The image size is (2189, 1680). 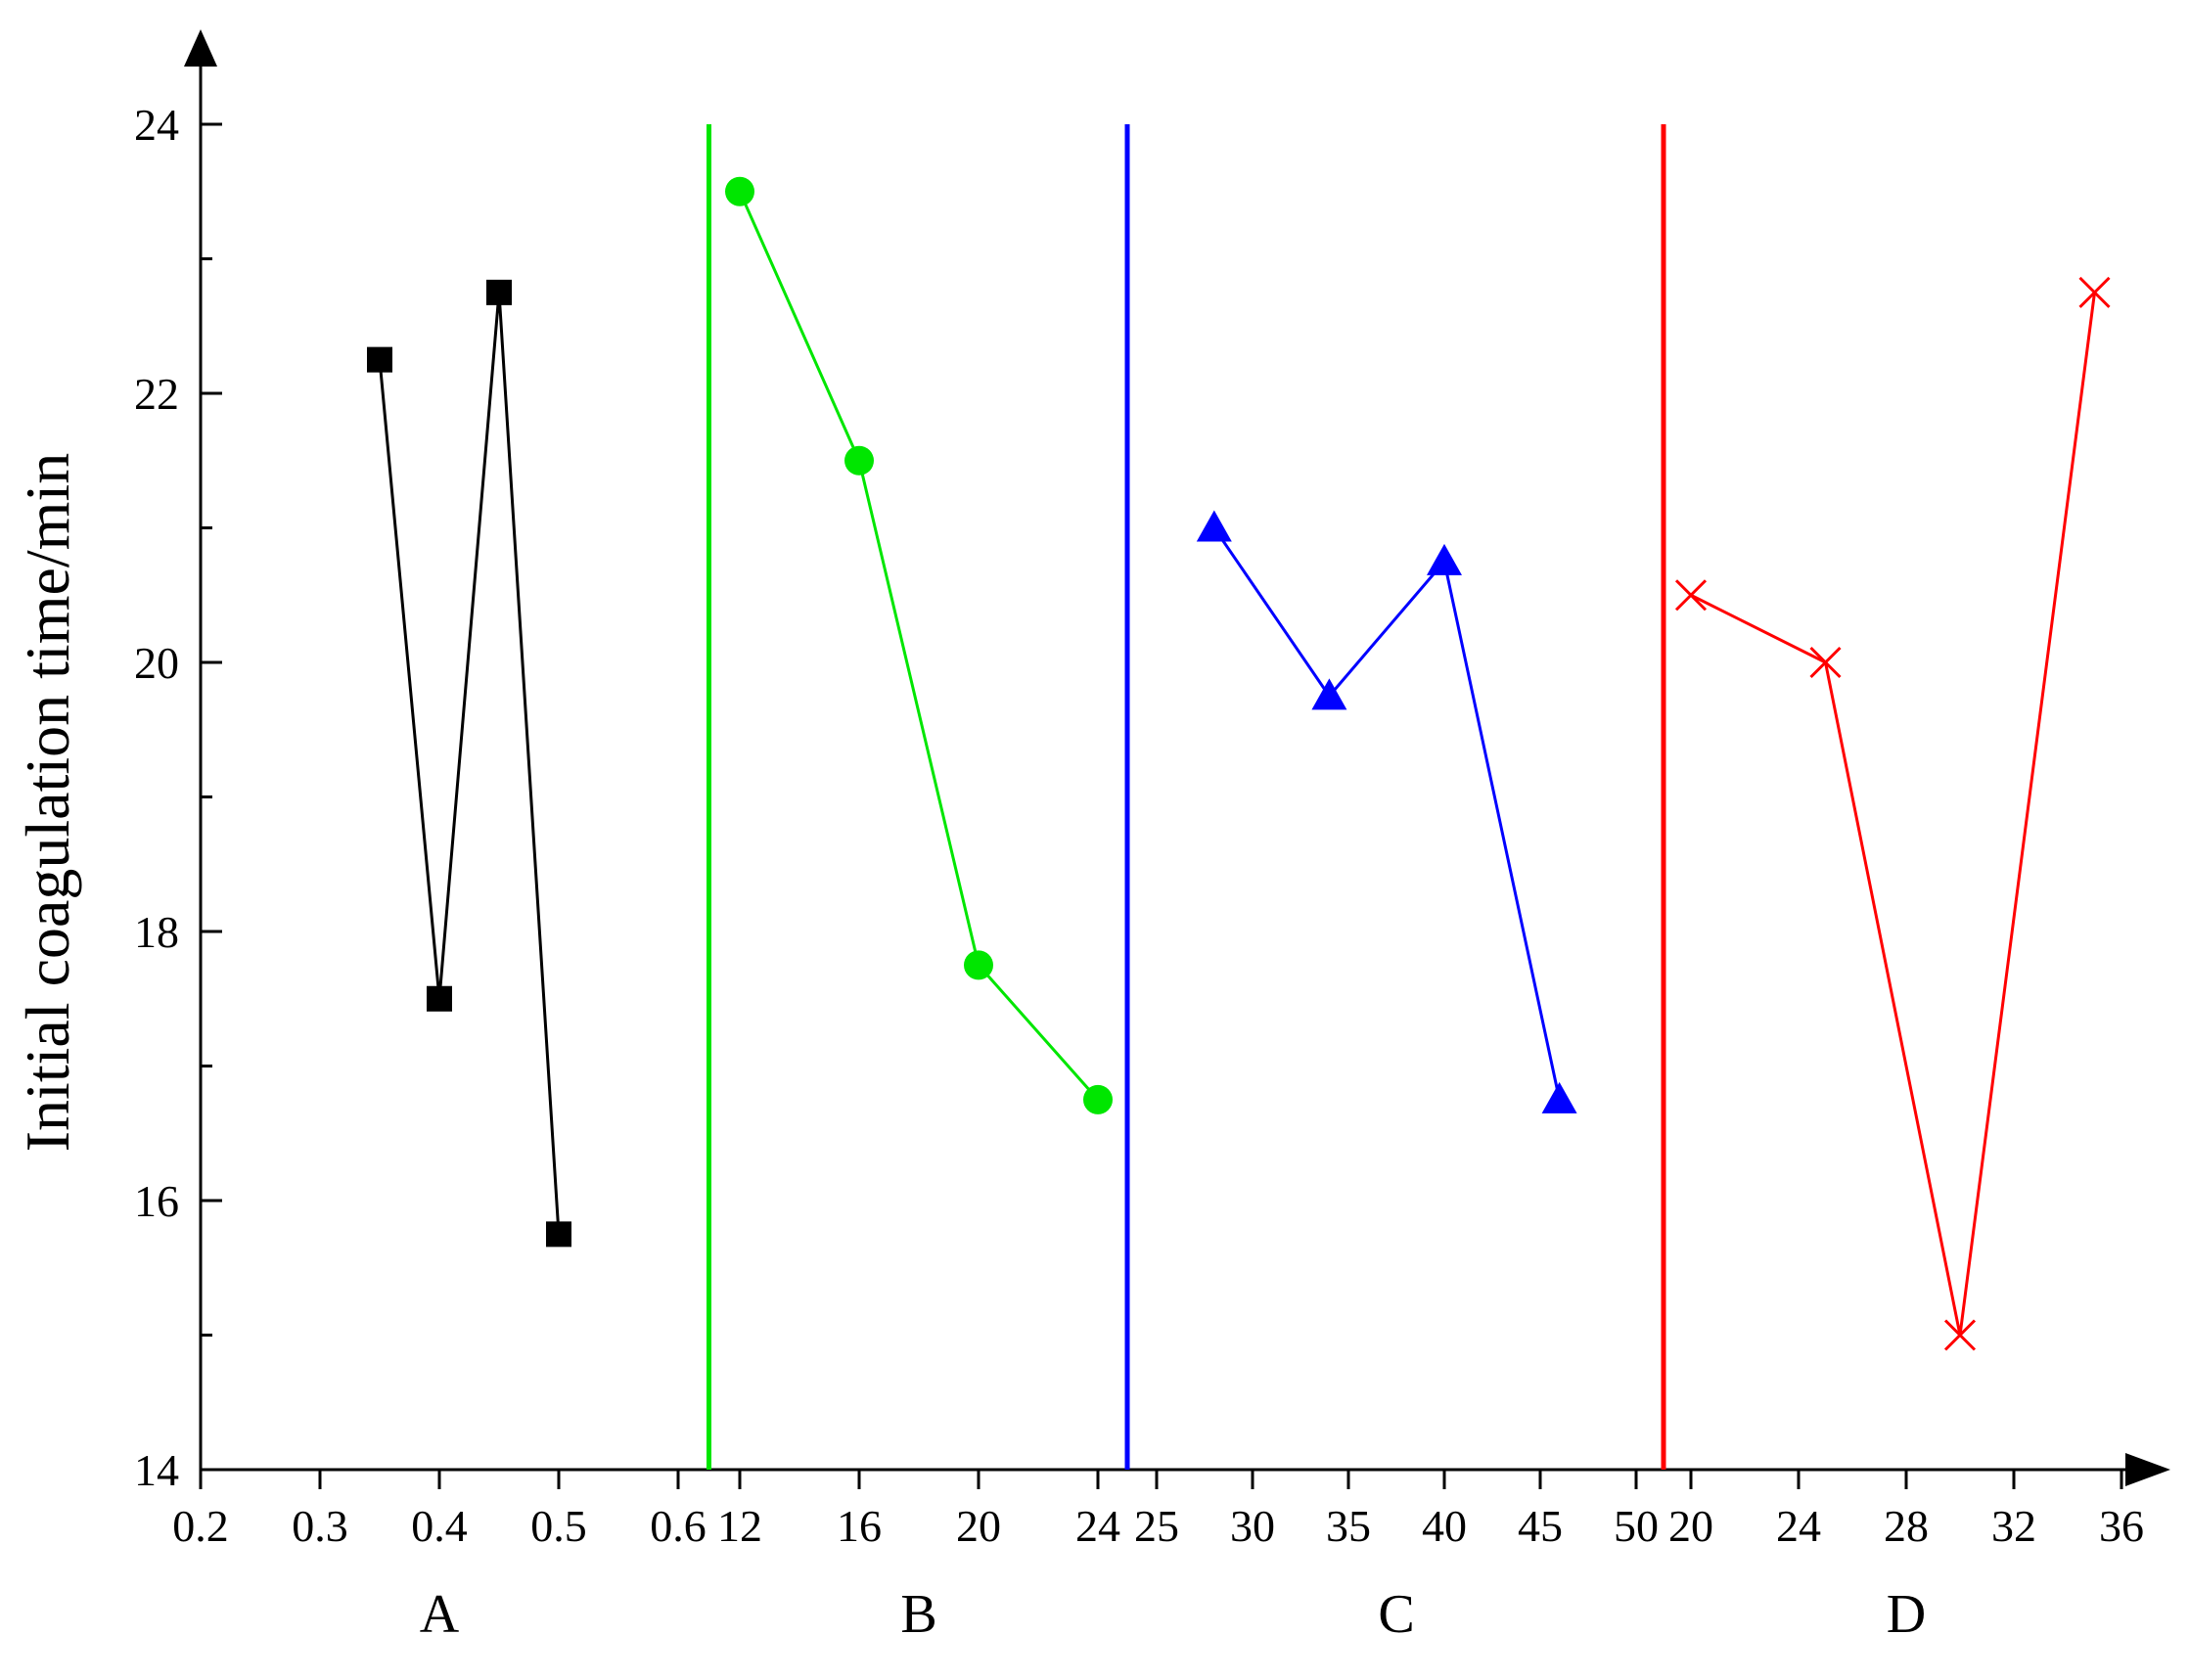 What do you see at coordinates (1540, 1526) in the screenshot?
I see `x-tick-label: 45` at bounding box center [1540, 1526].